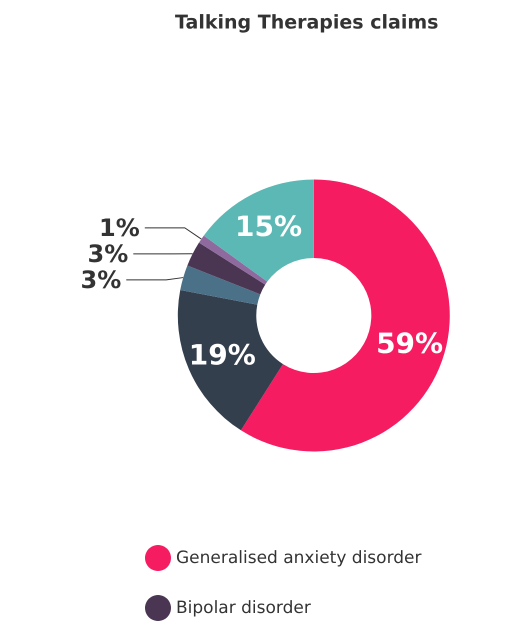 Image resolution: width=523 pixels, height=631 pixels. Describe the element at coordinates (306, 23) in the screenshot. I see `chart-title: Talking Therapies claims` at that location.